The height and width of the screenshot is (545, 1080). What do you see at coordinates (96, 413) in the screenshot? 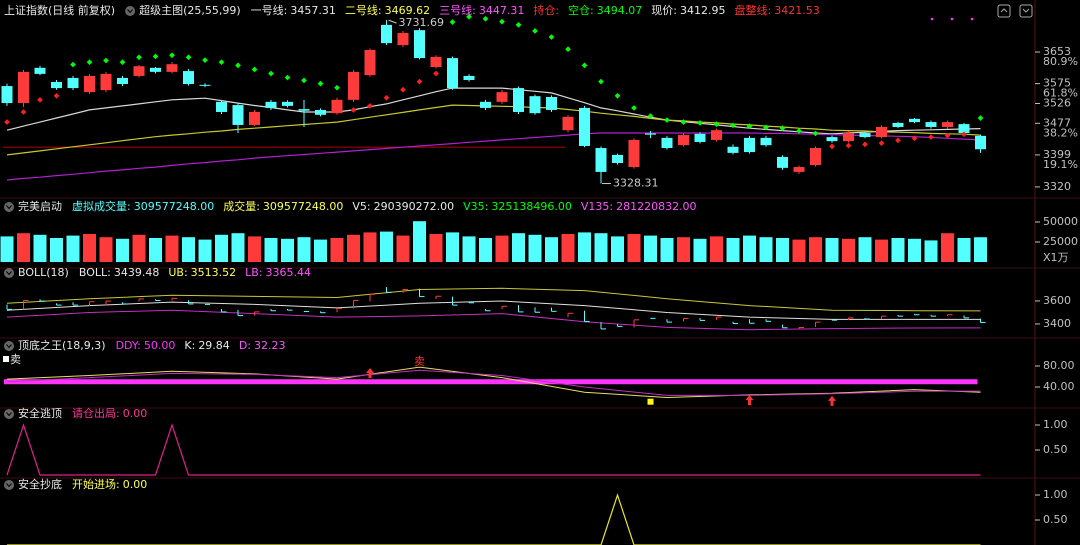
I see `legend-name: 请仓出局:` at bounding box center [96, 413].